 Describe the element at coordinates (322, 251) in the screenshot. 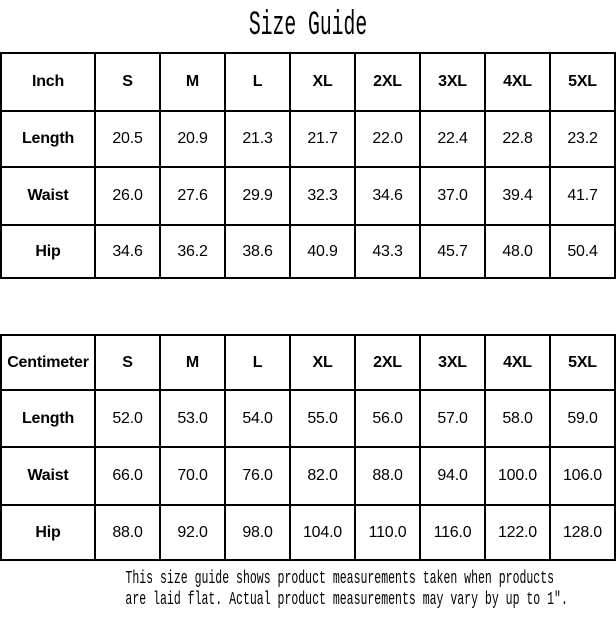

I see `size-value-cell: 40.9` at that location.